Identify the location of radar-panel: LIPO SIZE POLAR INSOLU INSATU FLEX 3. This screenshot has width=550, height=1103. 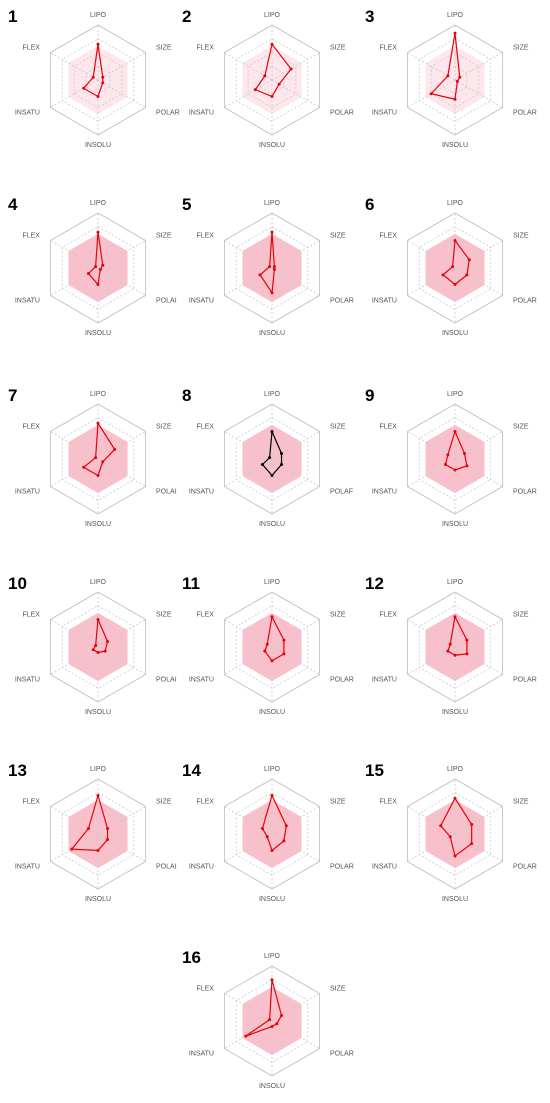
(451, 78).